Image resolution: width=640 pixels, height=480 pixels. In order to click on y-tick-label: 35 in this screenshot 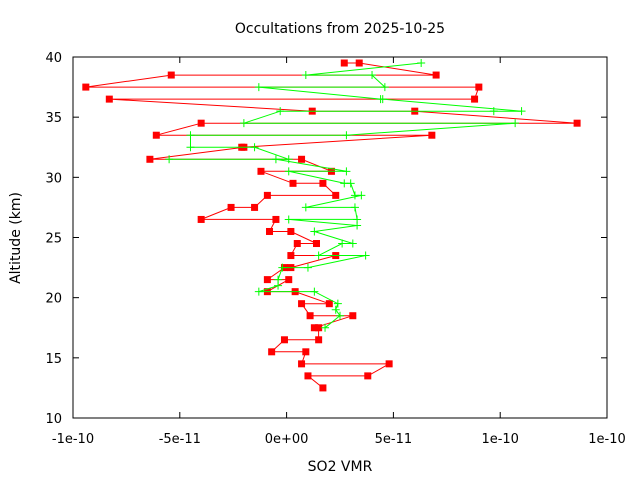, I will do `click(53, 118)`.